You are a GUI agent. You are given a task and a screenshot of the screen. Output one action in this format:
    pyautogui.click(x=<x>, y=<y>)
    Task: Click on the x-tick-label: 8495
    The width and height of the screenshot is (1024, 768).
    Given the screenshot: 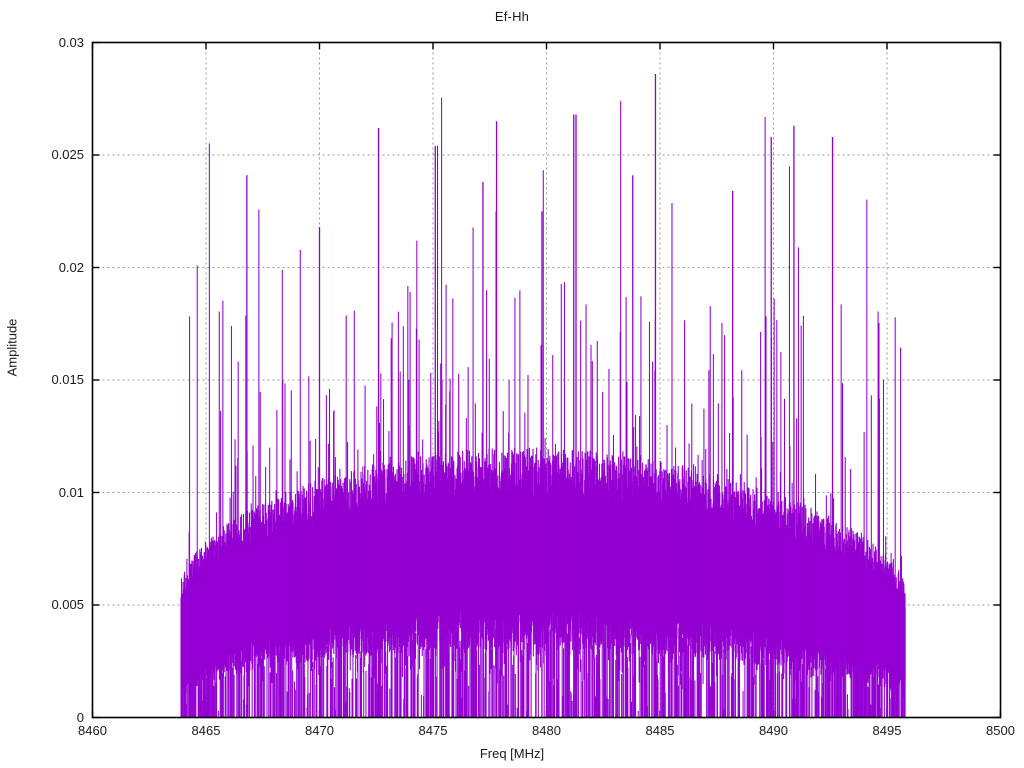 What is the action you would take?
    pyautogui.click(x=887, y=730)
    